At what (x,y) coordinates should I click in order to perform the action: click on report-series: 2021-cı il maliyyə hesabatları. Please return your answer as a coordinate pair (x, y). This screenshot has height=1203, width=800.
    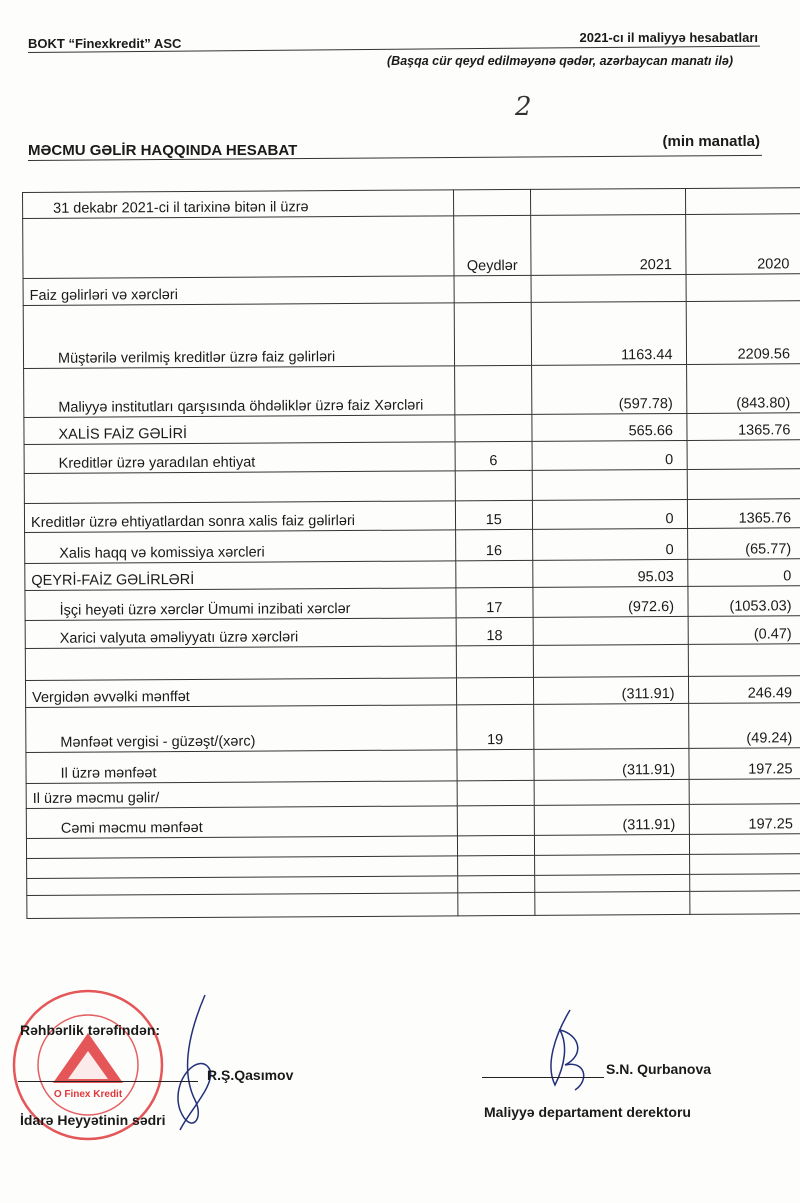
    Looking at the image, I should click on (669, 37).